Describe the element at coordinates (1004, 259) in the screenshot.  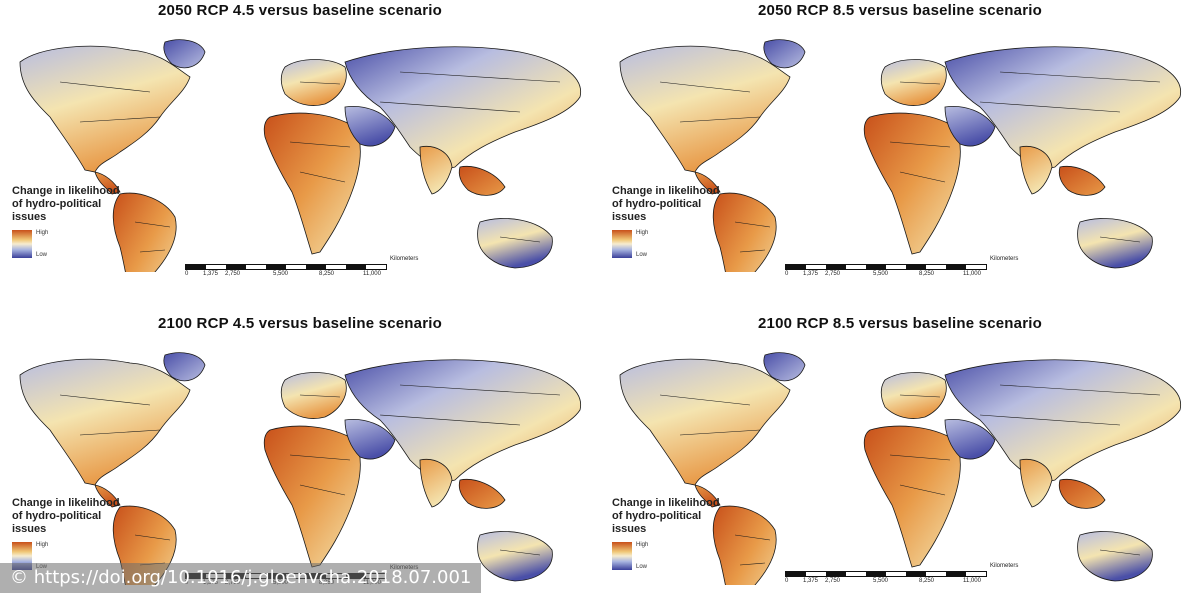
I see `scale-unit: Kilometers` at that location.